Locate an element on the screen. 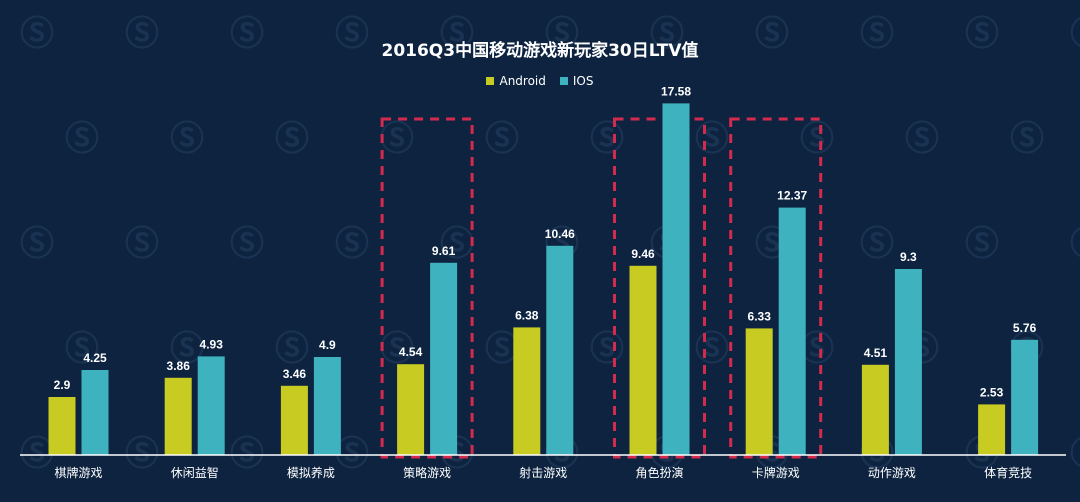  data-label: 5.76 is located at coordinates (1025, 328).